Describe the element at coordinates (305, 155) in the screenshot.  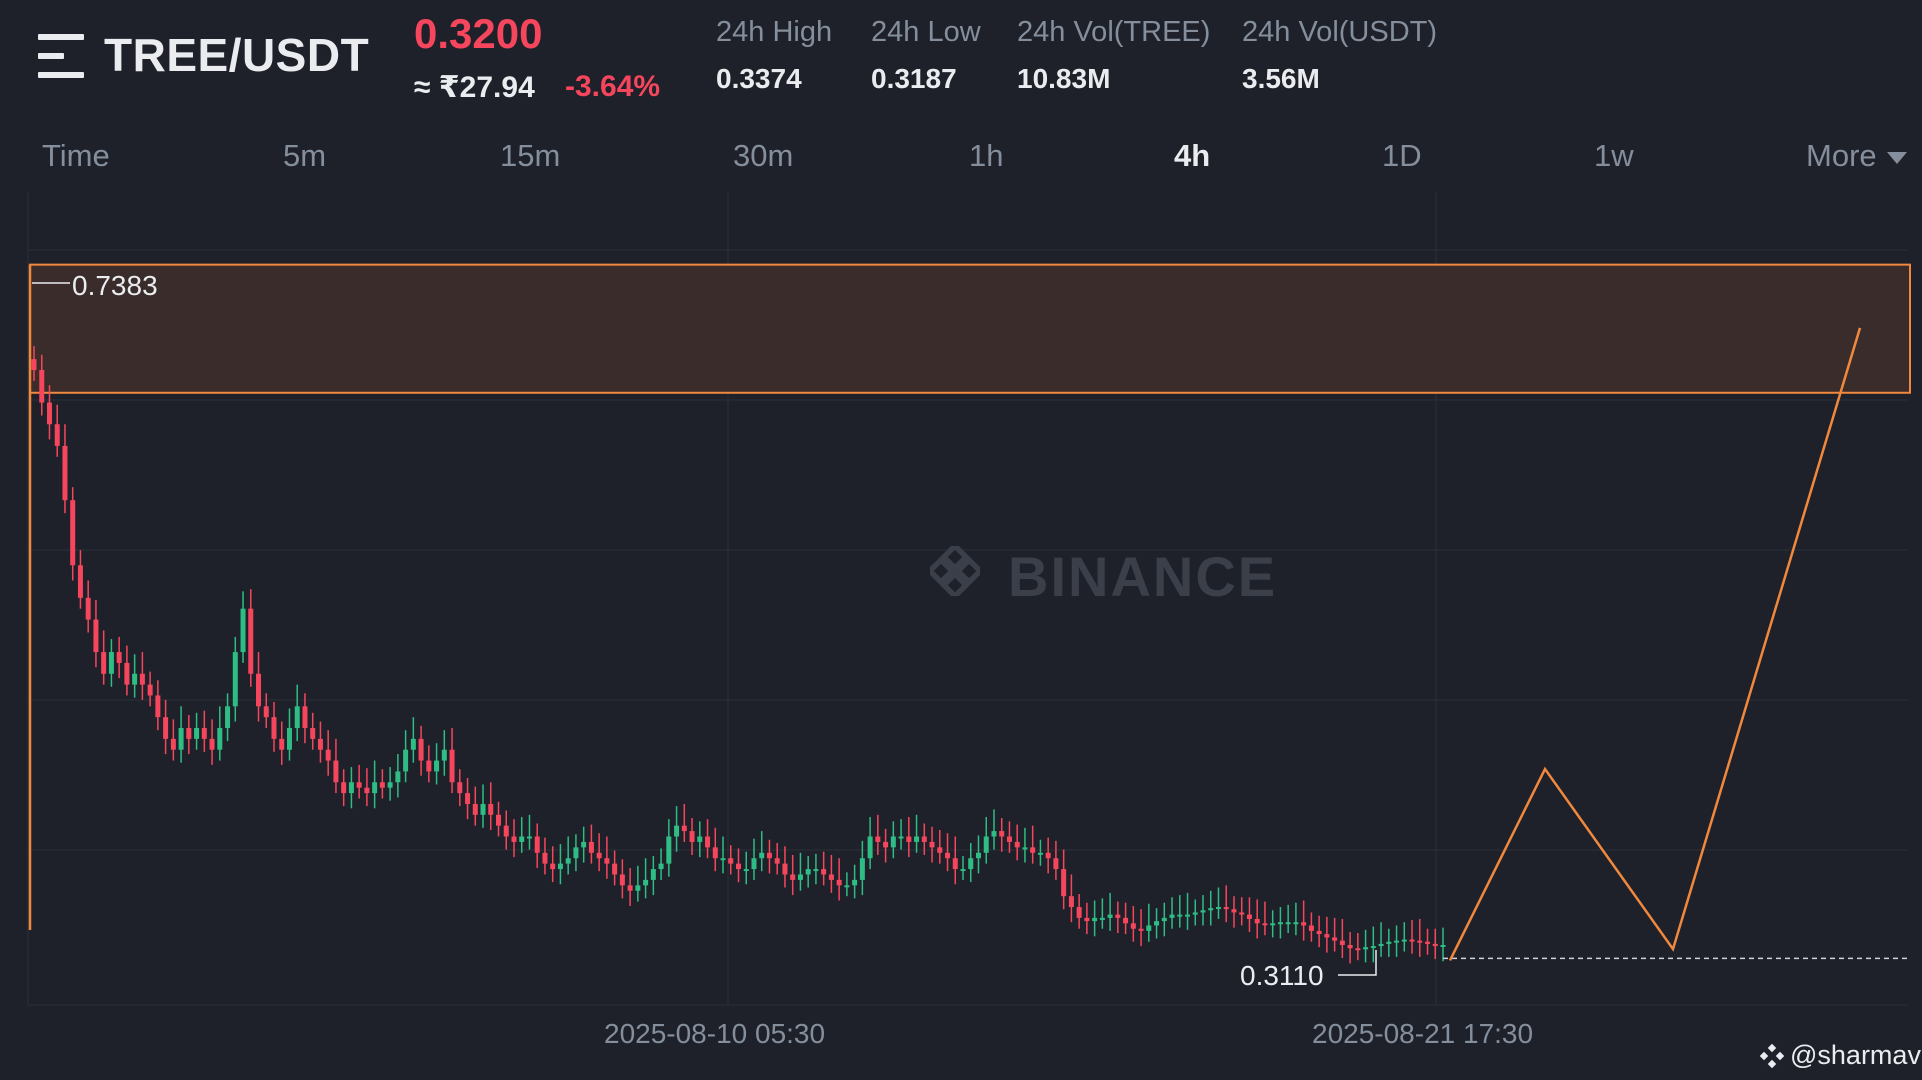
I see `tab-5m: 5m` at that location.